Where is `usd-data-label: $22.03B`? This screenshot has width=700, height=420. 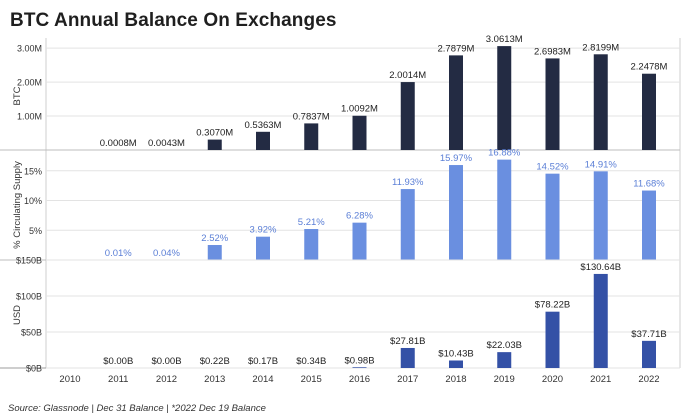 usd-data-label: $22.03B is located at coordinates (504, 345).